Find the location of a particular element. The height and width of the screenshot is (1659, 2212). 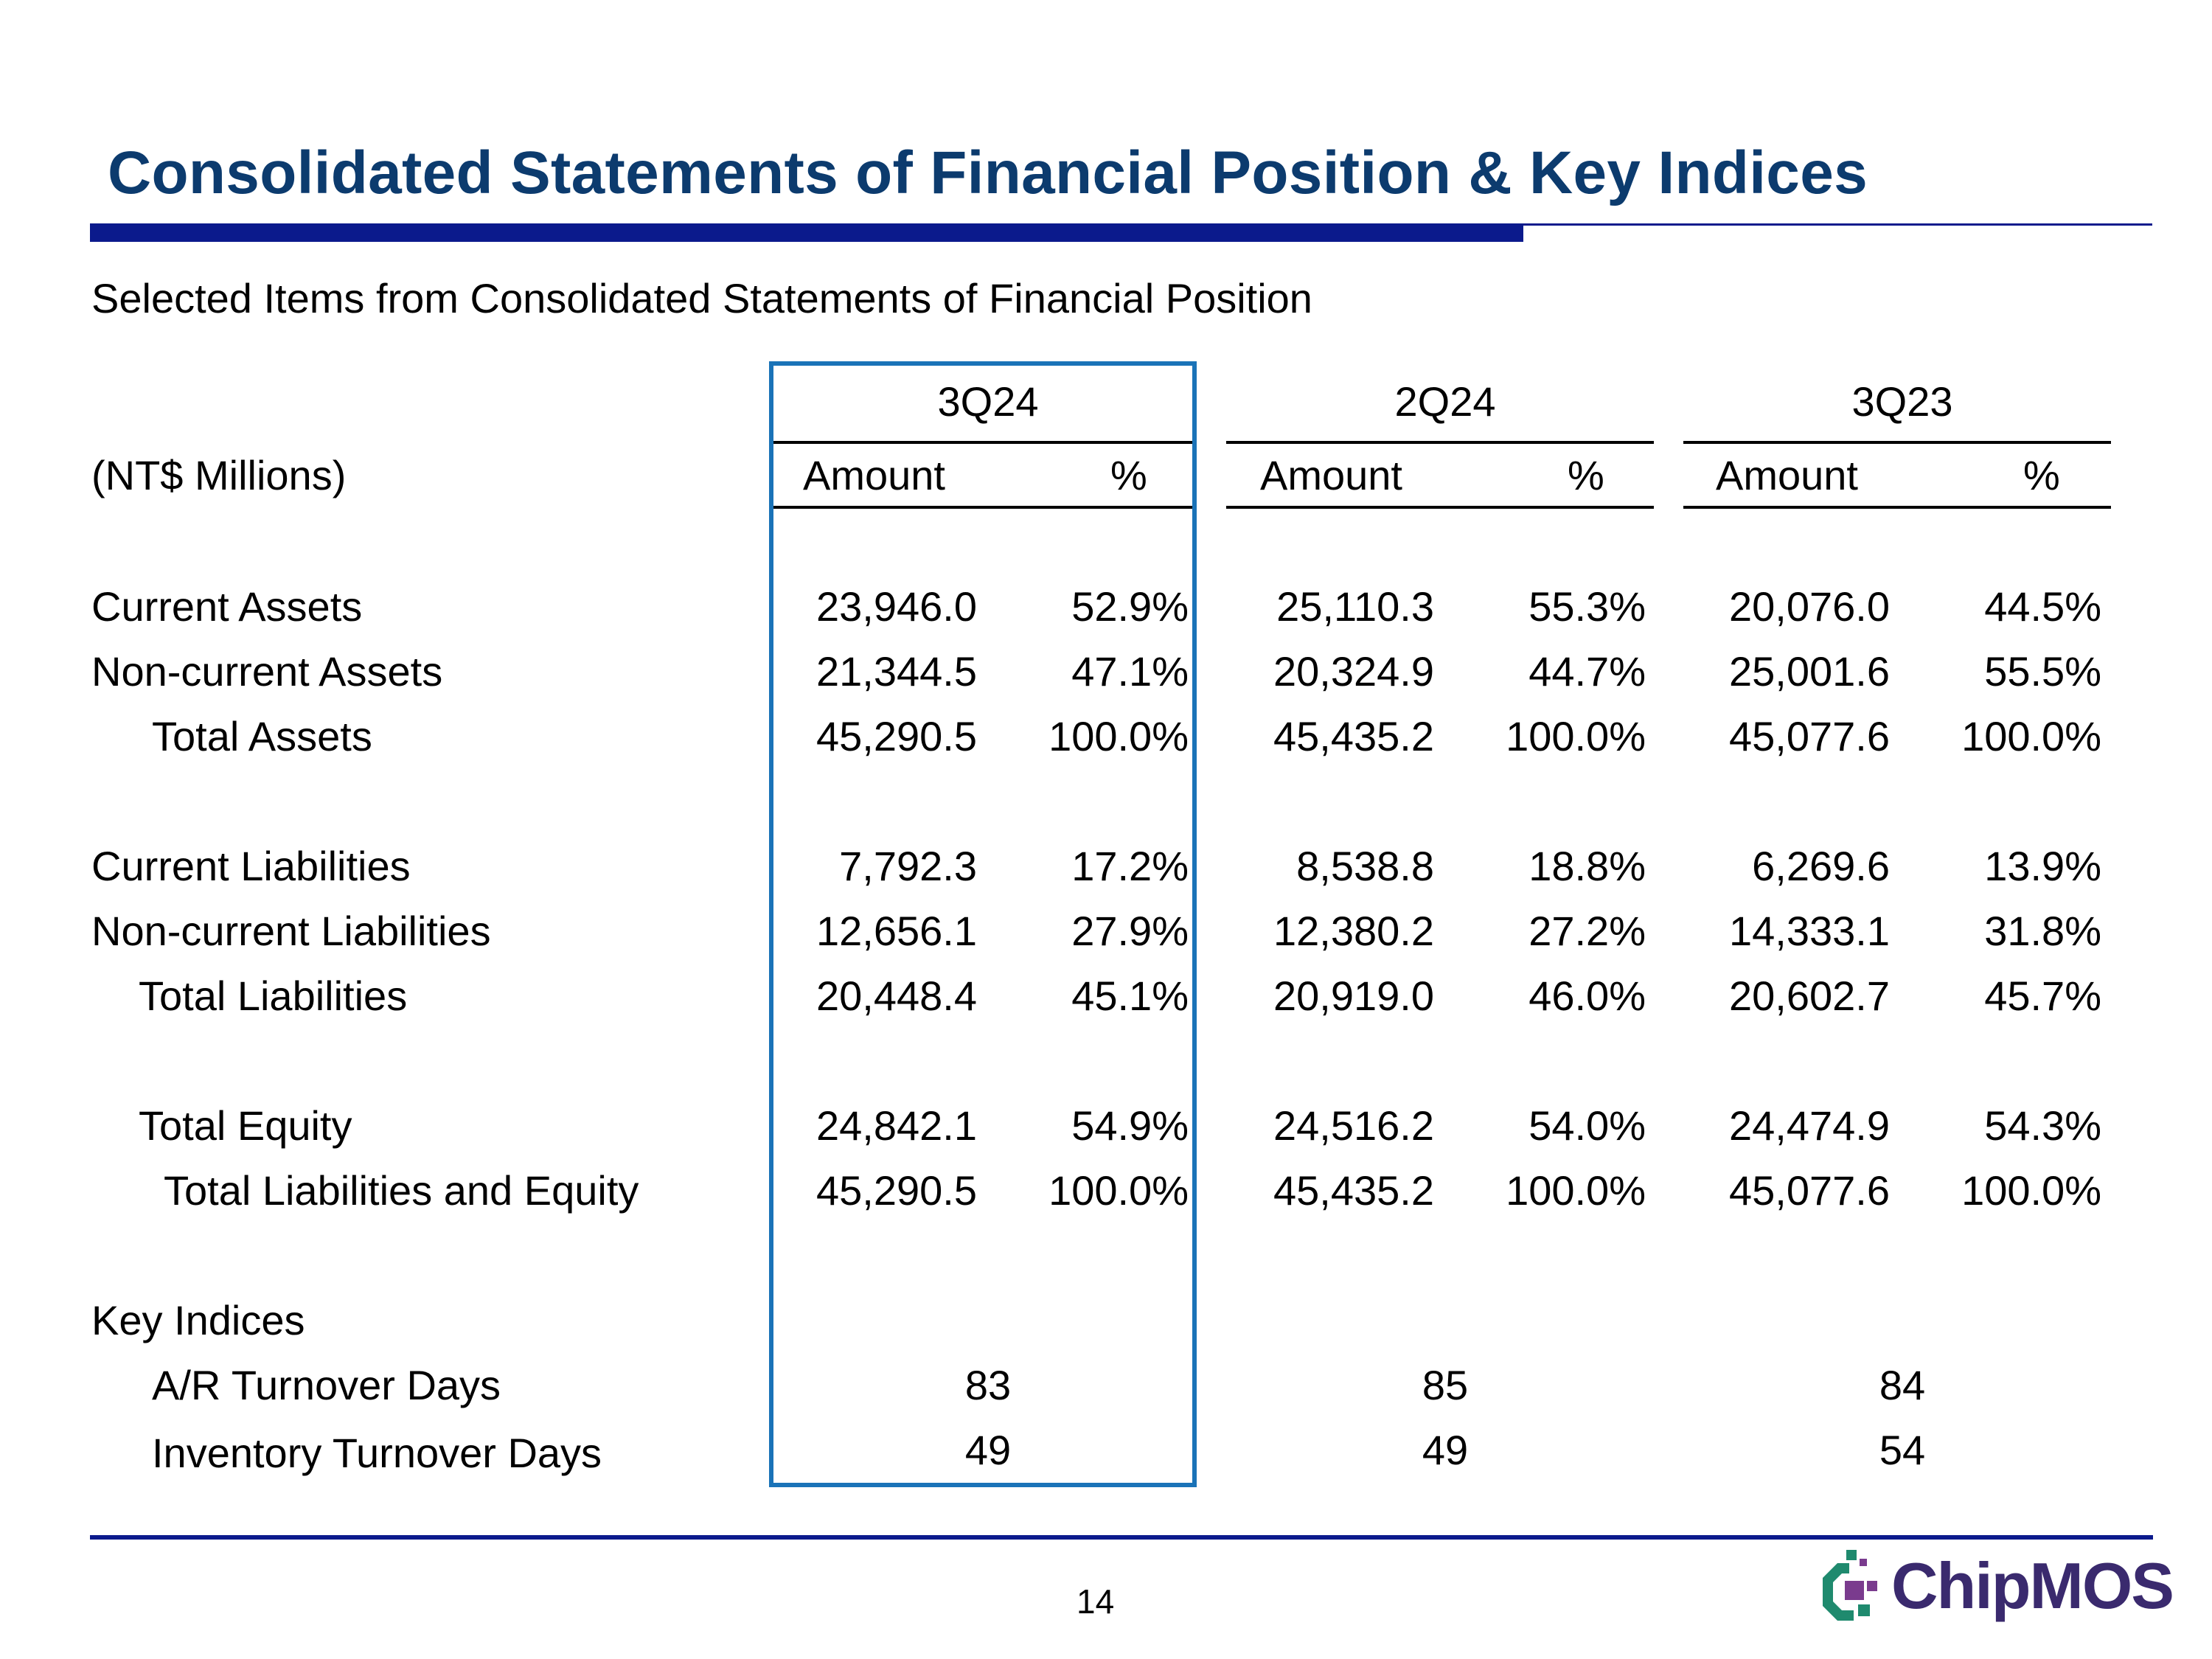

highlight-box-3q24 is located at coordinates (983, 924).